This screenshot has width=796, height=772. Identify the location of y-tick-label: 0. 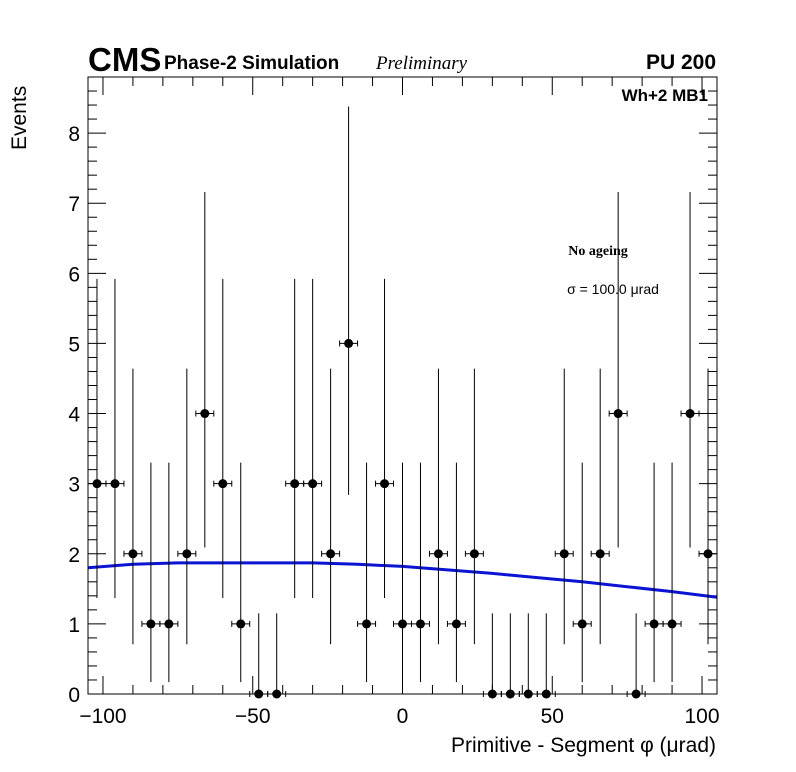
(74, 695).